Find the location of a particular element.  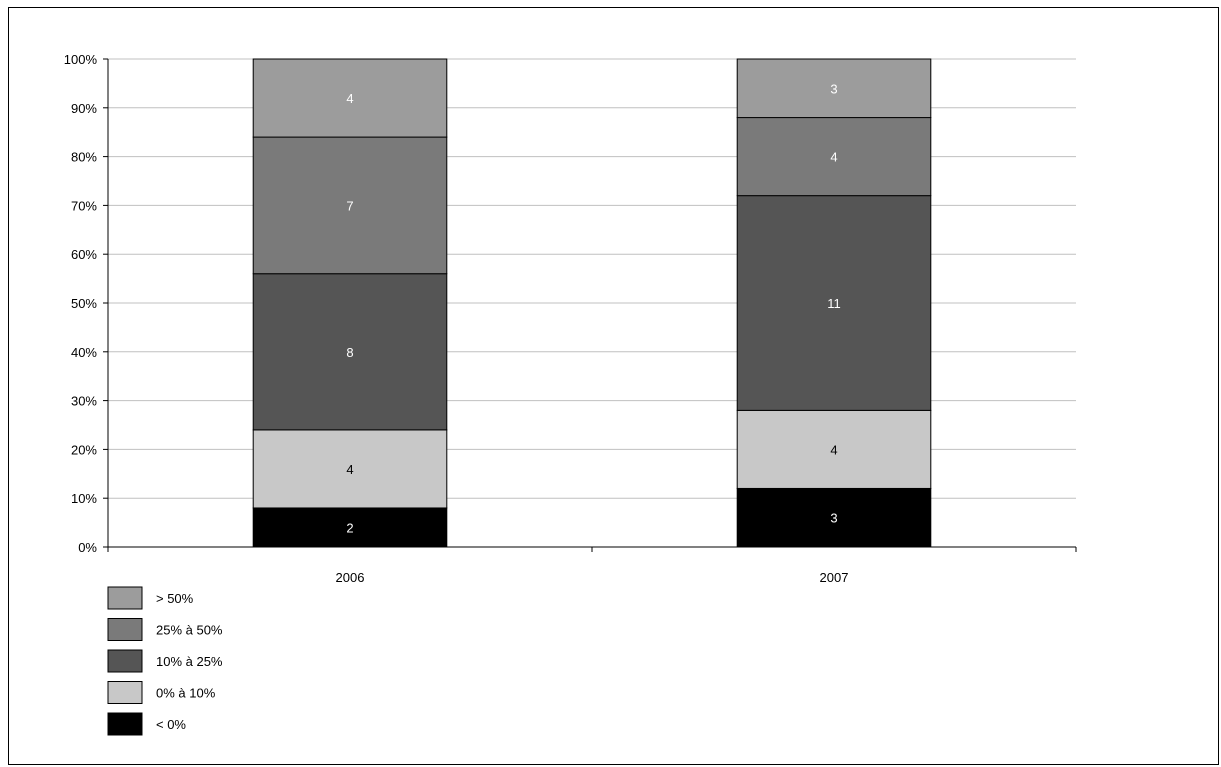

y-tick-label: 20% is located at coordinates (84, 449).